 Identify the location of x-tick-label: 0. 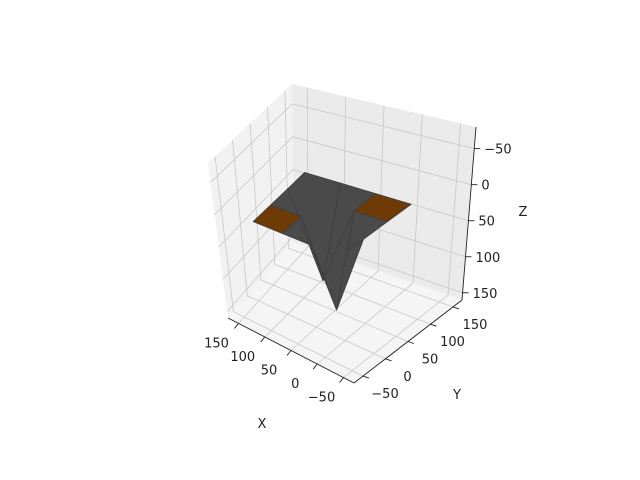
(295, 384).